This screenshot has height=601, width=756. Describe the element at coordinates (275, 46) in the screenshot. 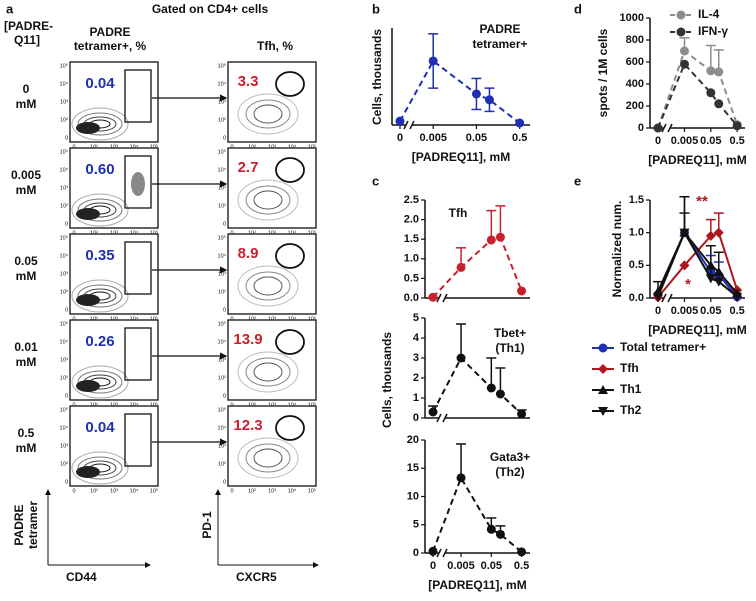

I see `col-title: Tfh, %` at that location.